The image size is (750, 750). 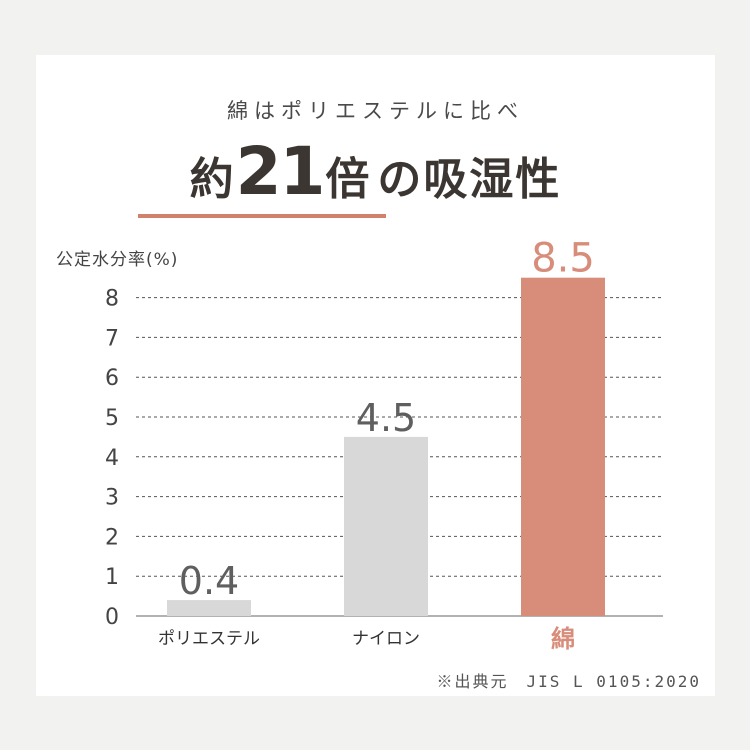 What do you see at coordinates (211, 179) in the screenshot?
I see `headline-prefix: 約` at bounding box center [211, 179].